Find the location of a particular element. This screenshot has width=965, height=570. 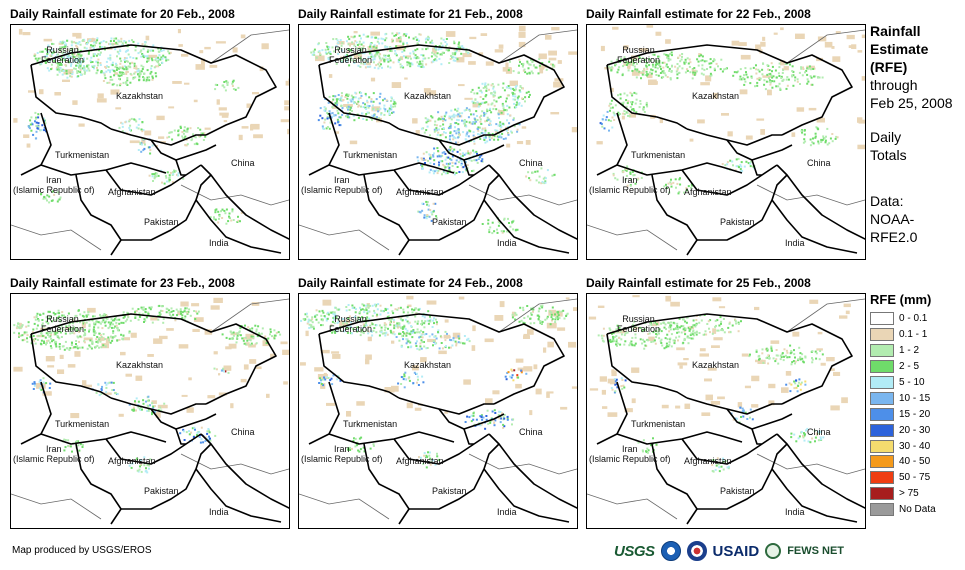

legend-row: 1 - 2 is located at coordinates (903, 351).